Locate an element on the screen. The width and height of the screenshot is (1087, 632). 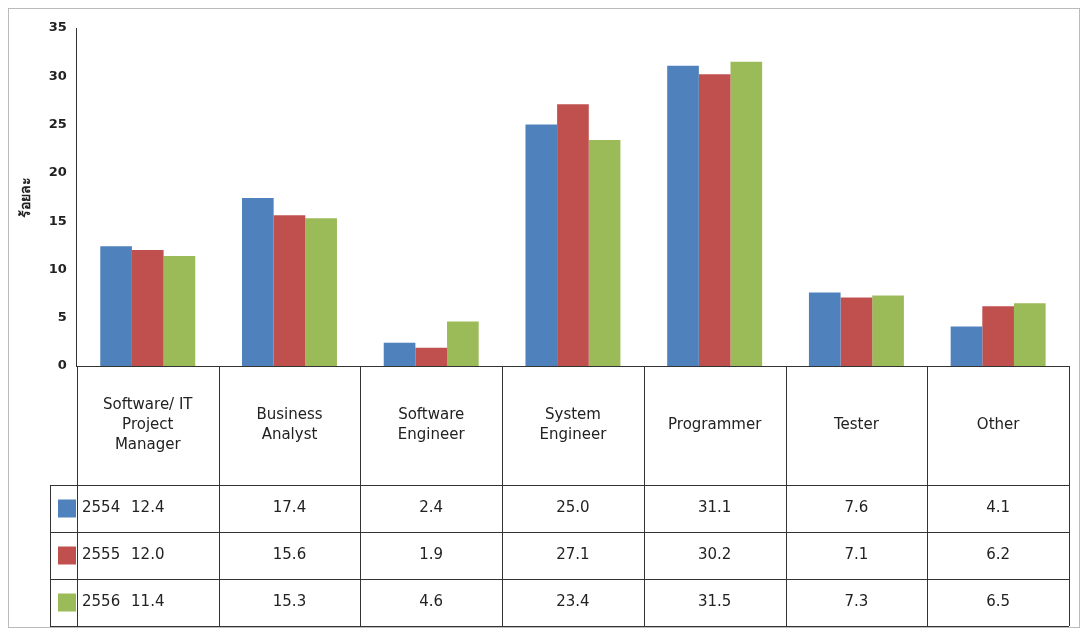
y-tick-label: 5 is located at coordinates (62, 317).